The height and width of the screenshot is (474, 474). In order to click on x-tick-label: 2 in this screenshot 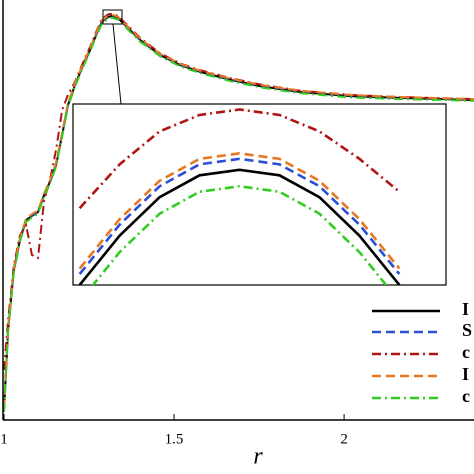, I will do `click(344, 439)`.